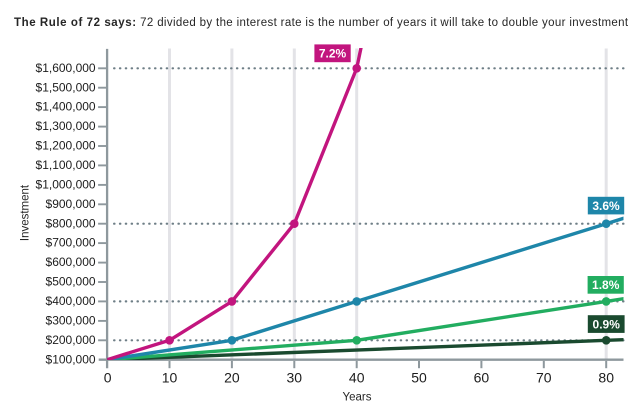 The image size is (642, 419). I want to click on svg-text: $300,000, so click(71, 321).